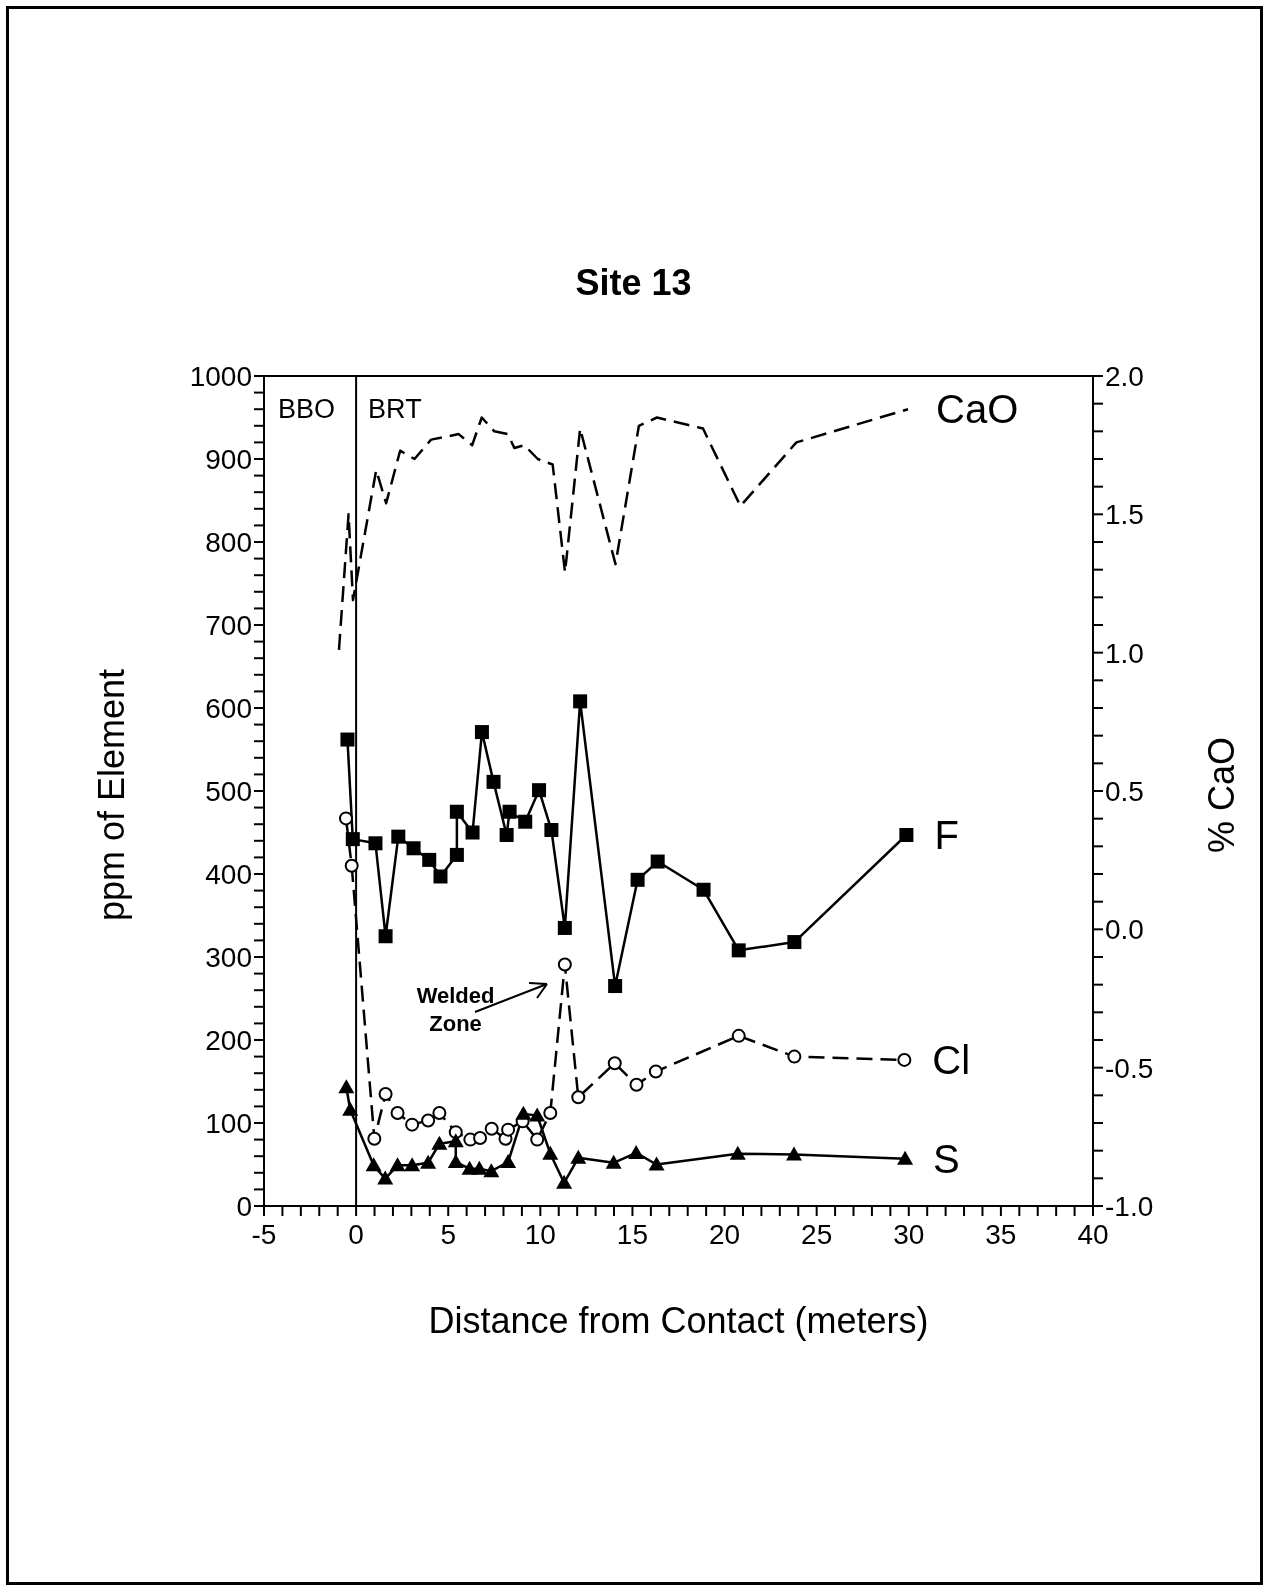 The height and width of the screenshot is (1595, 1267). Describe the element at coordinates (220, 376) in the screenshot. I see `y-tick-label: 1000` at that location.